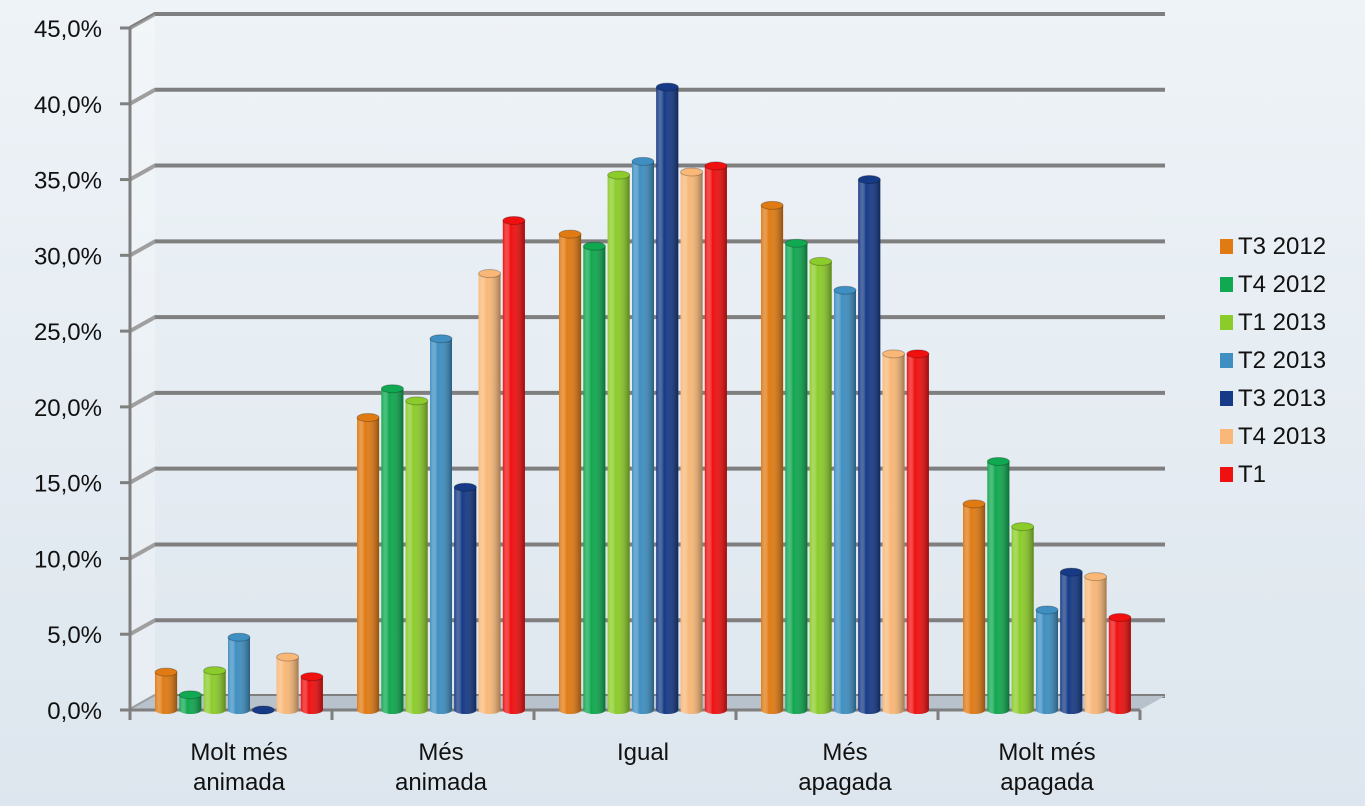 The image size is (1365, 806). What do you see at coordinates (68, 408) in the screenshot?
I see `y-tick-label: 20,0%` at bounding box center [68, 408].